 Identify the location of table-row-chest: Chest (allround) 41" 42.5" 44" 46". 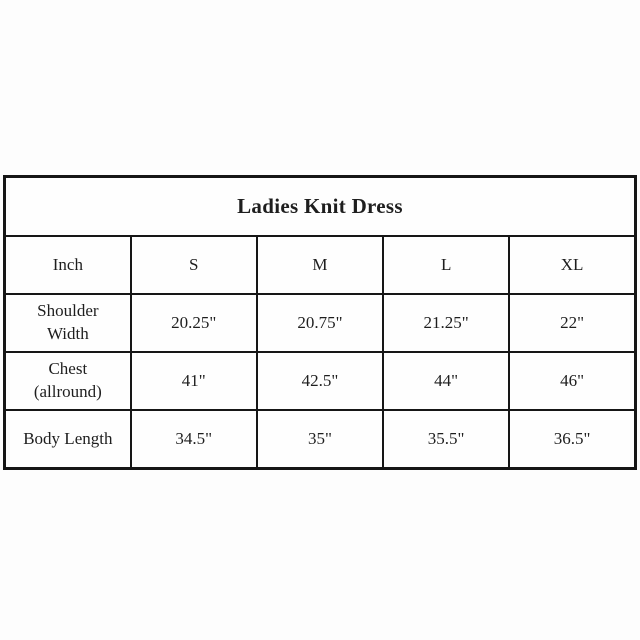
(320, 381).